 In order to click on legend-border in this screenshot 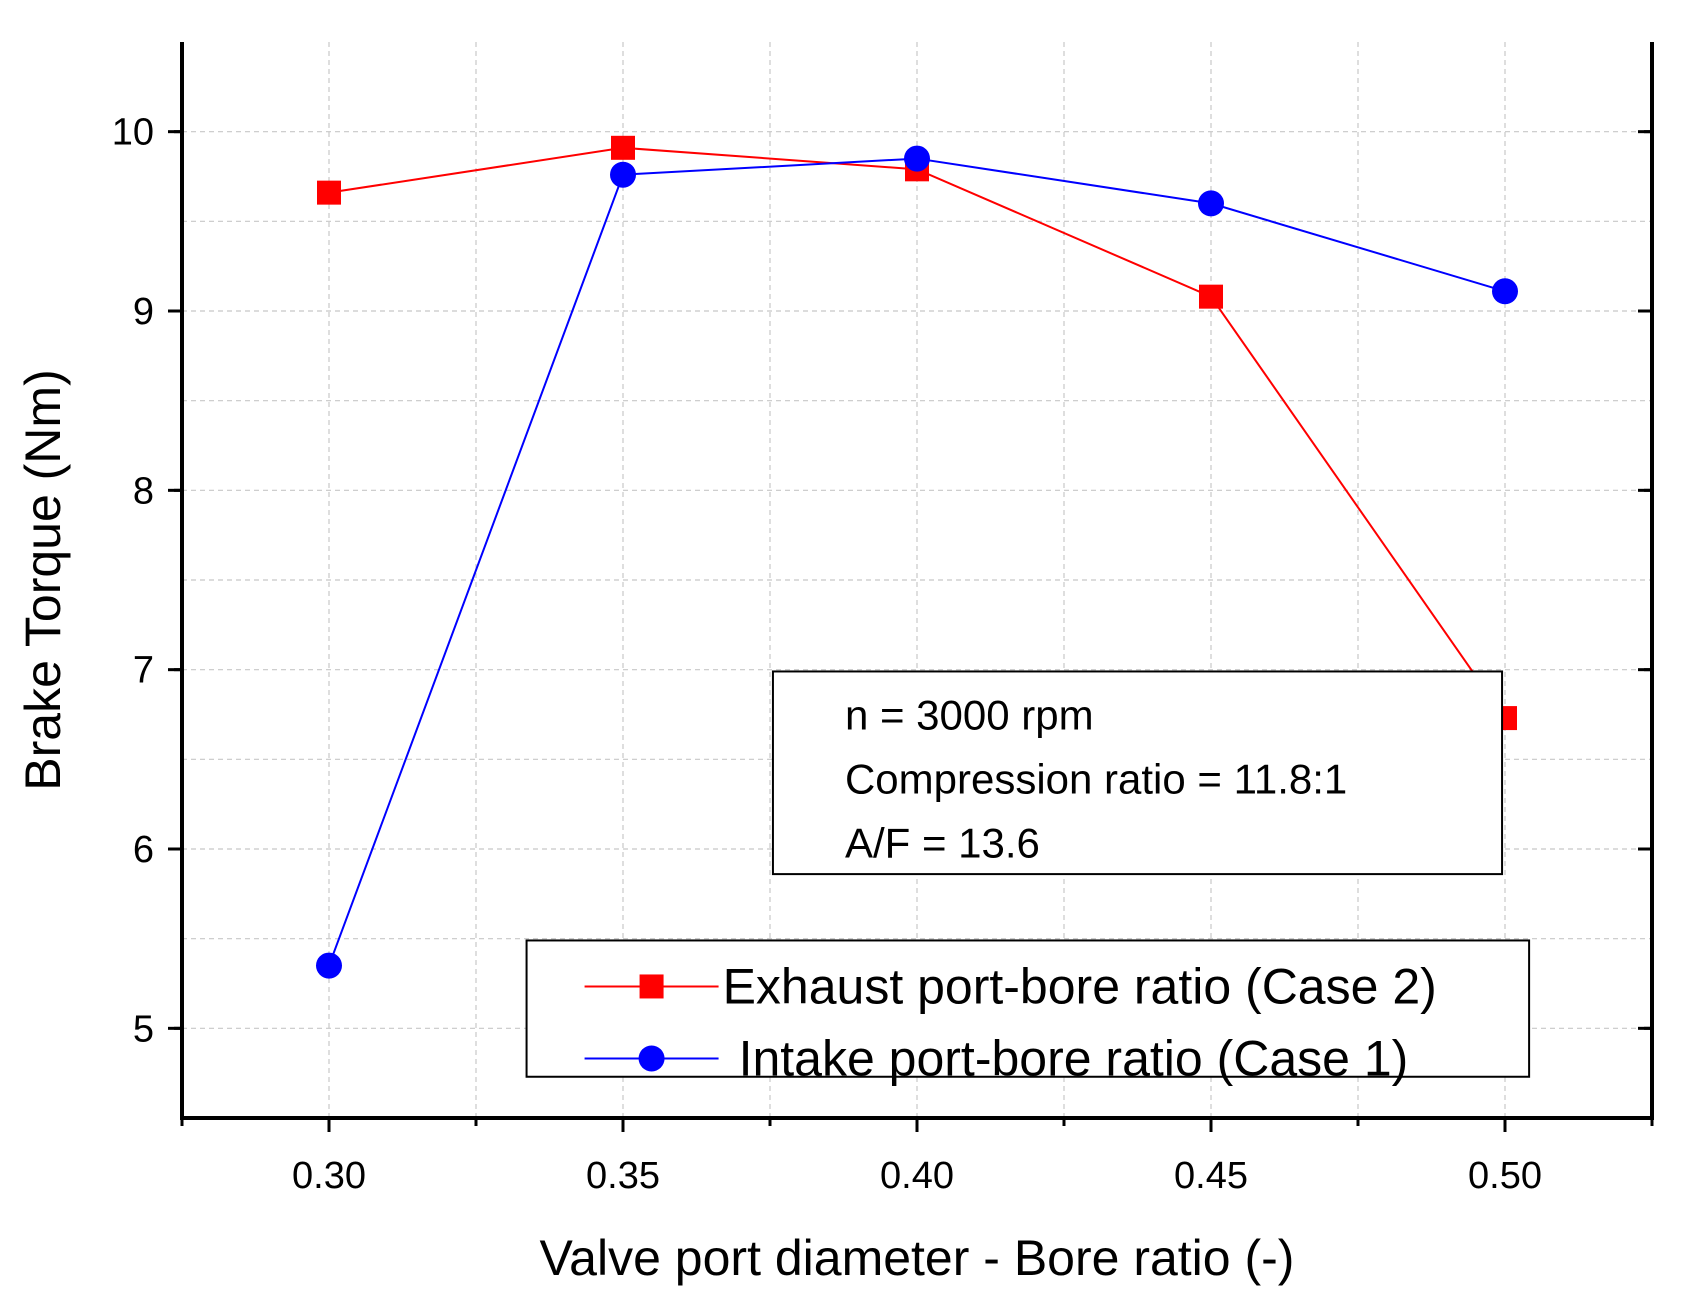, I will do `click(1028, 1008)`.